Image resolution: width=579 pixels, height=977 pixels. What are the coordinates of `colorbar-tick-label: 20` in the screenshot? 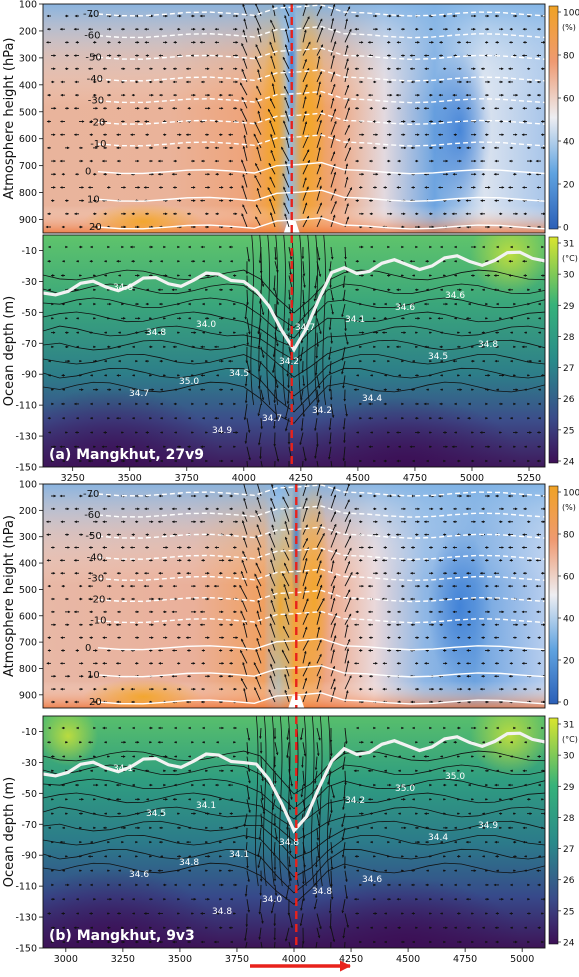 It's located at (569, 186).